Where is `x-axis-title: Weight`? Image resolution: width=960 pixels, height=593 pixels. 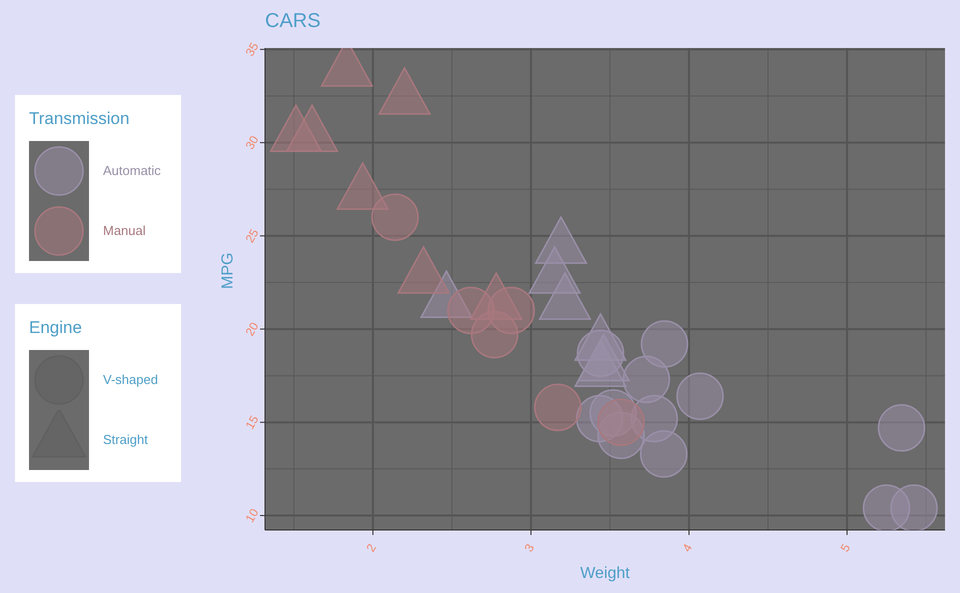
x-axis-title: Weight is located at coordinates (605, 573).